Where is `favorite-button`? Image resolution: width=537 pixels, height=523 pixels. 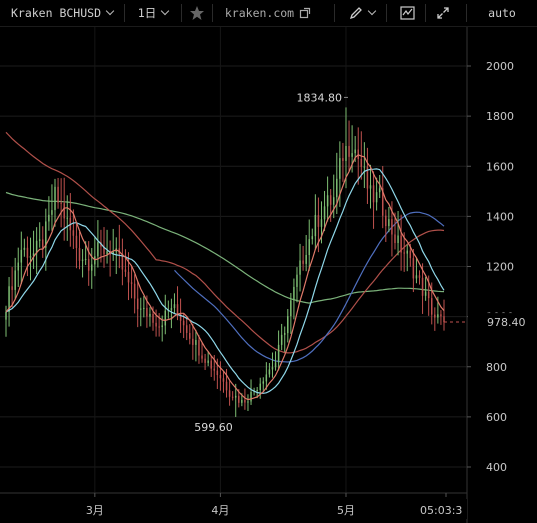 favorite-button is located at coordinates (197, 13).